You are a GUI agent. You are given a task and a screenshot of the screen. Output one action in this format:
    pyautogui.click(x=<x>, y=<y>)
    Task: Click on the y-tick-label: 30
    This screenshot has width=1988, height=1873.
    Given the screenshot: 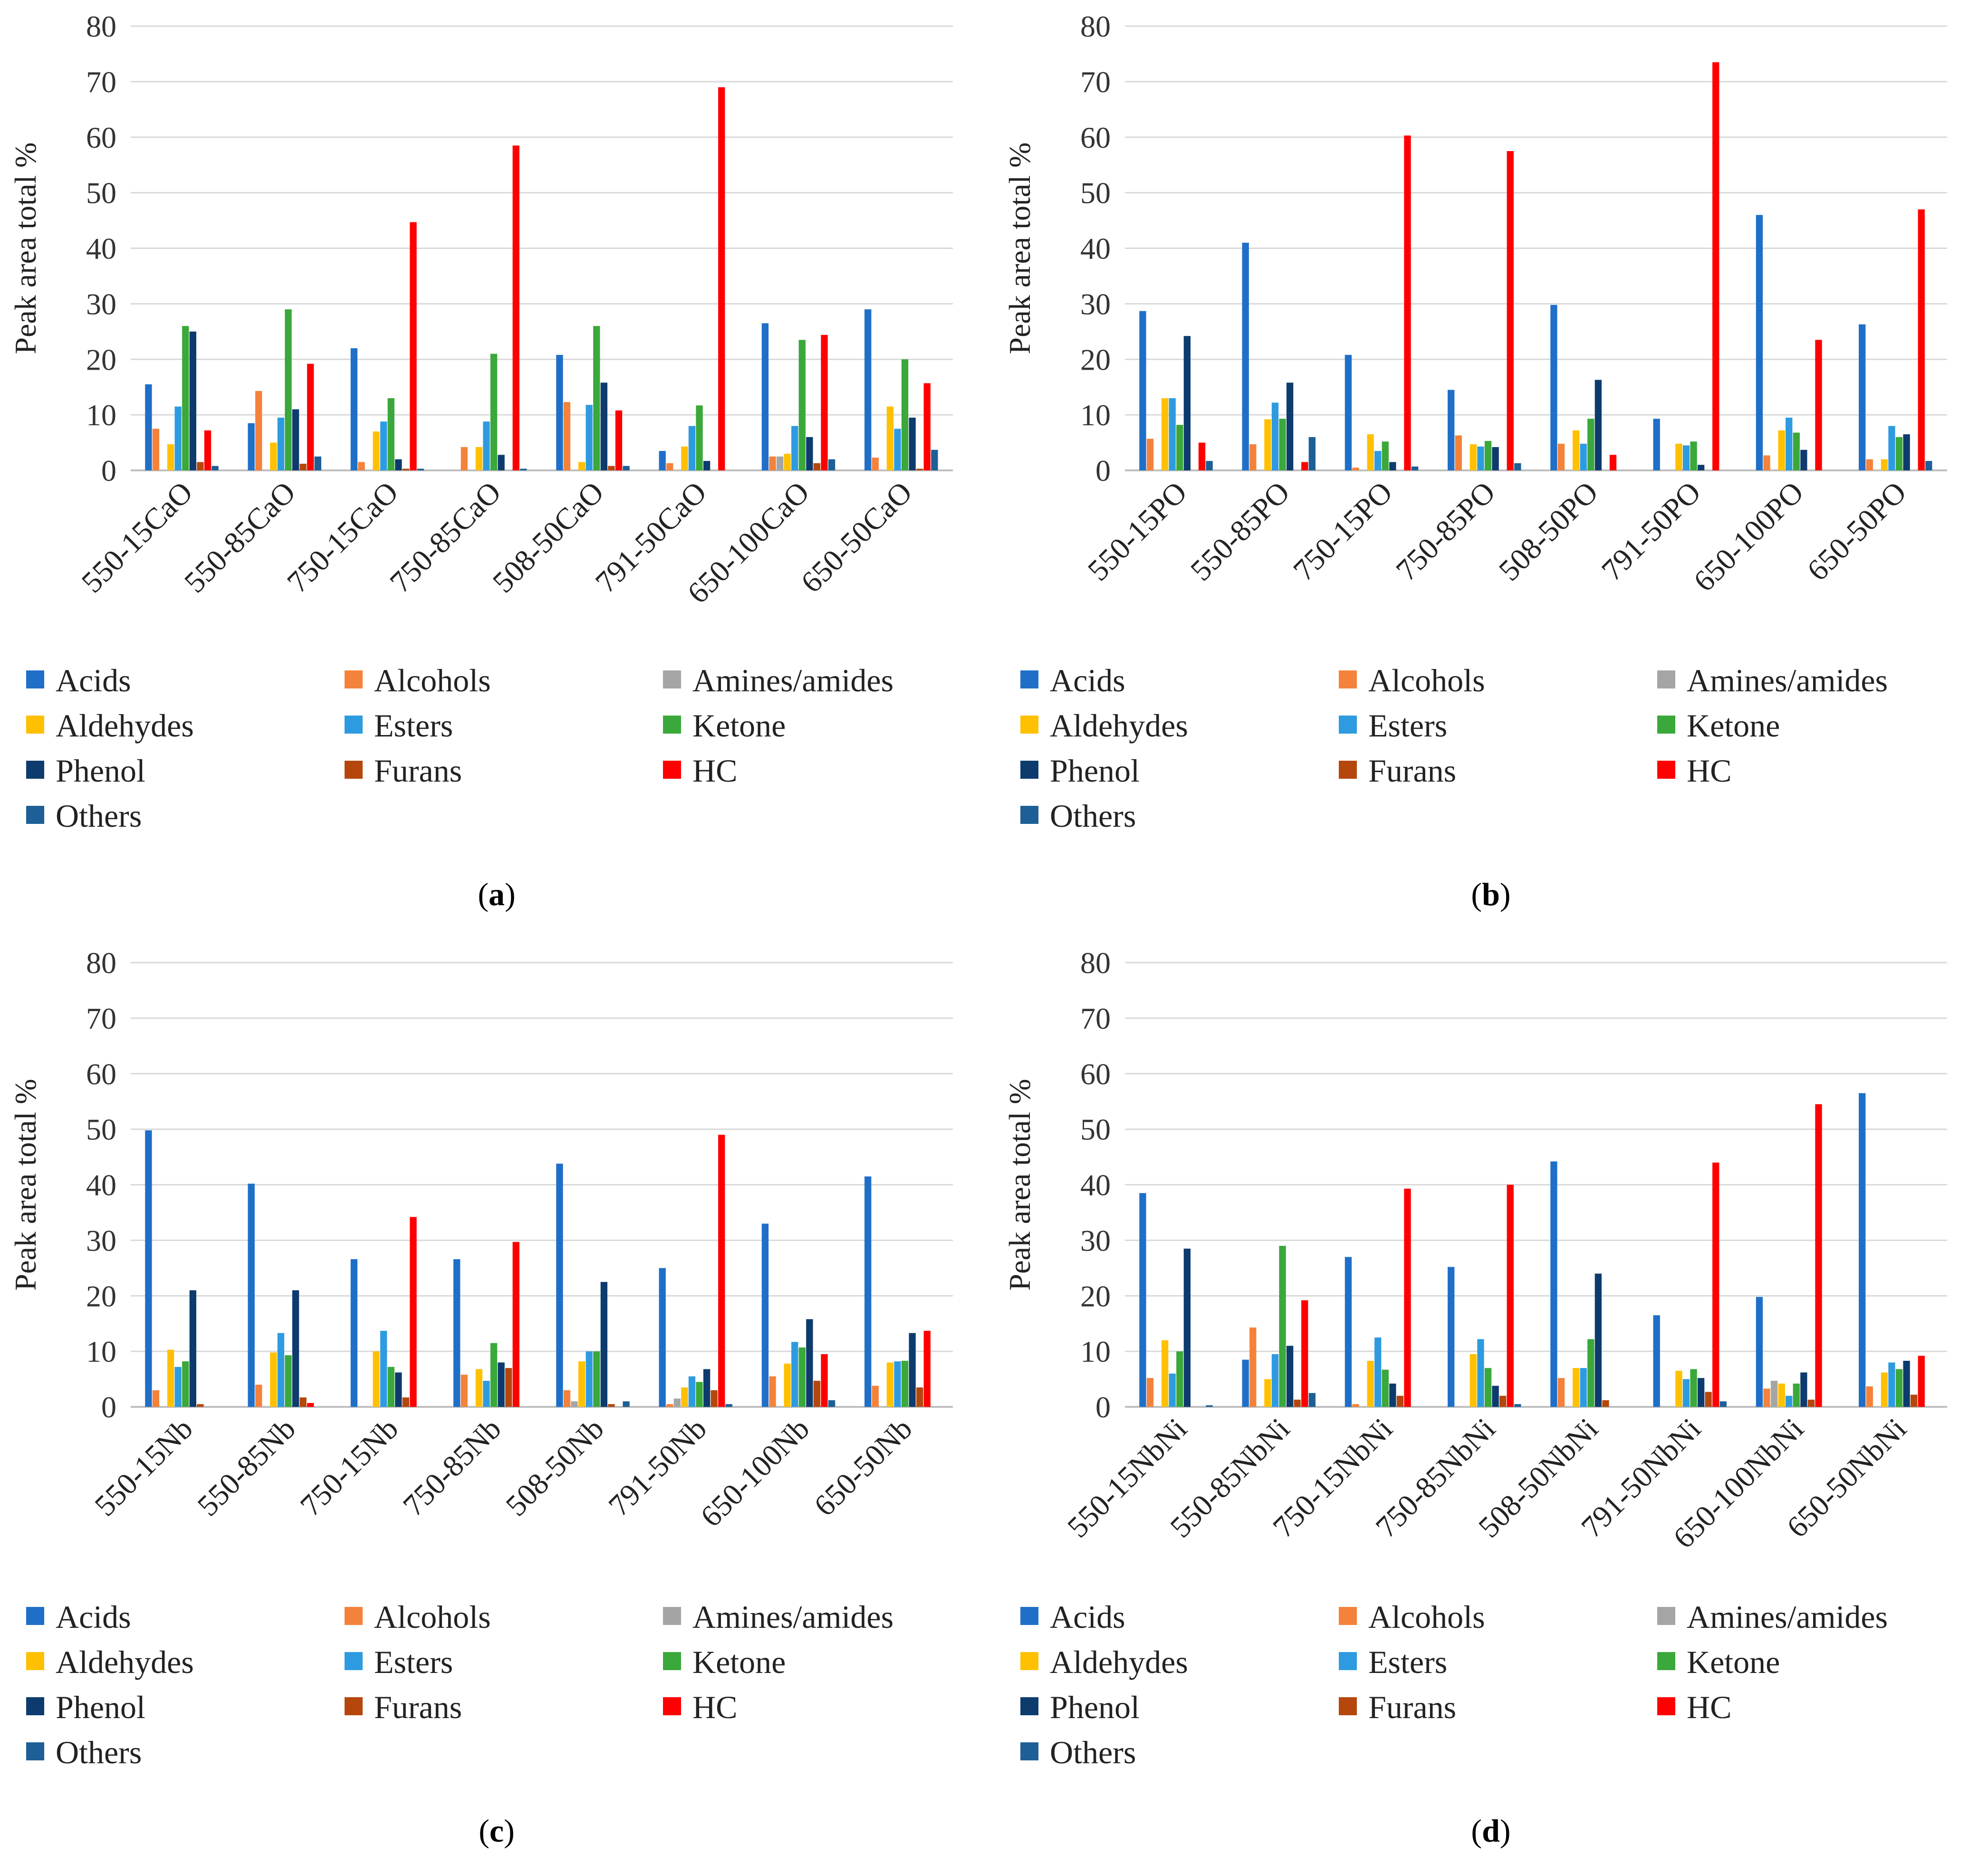 What is the action you would take?
    pyautogui.click(x=101, y=1240)
    